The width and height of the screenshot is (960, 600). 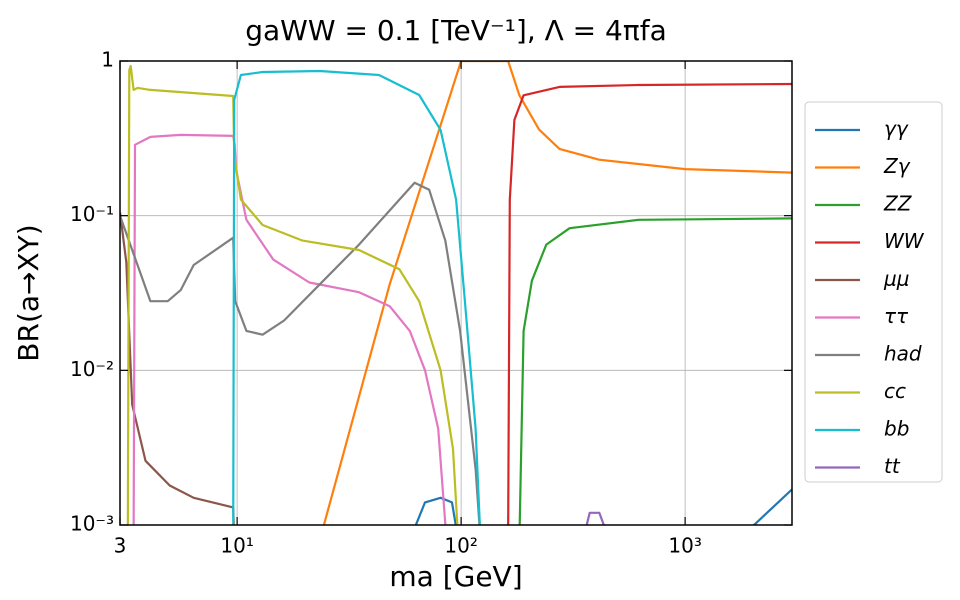 I want to click on y-tick-label: 10⁻³, so click(x=92, y=524).